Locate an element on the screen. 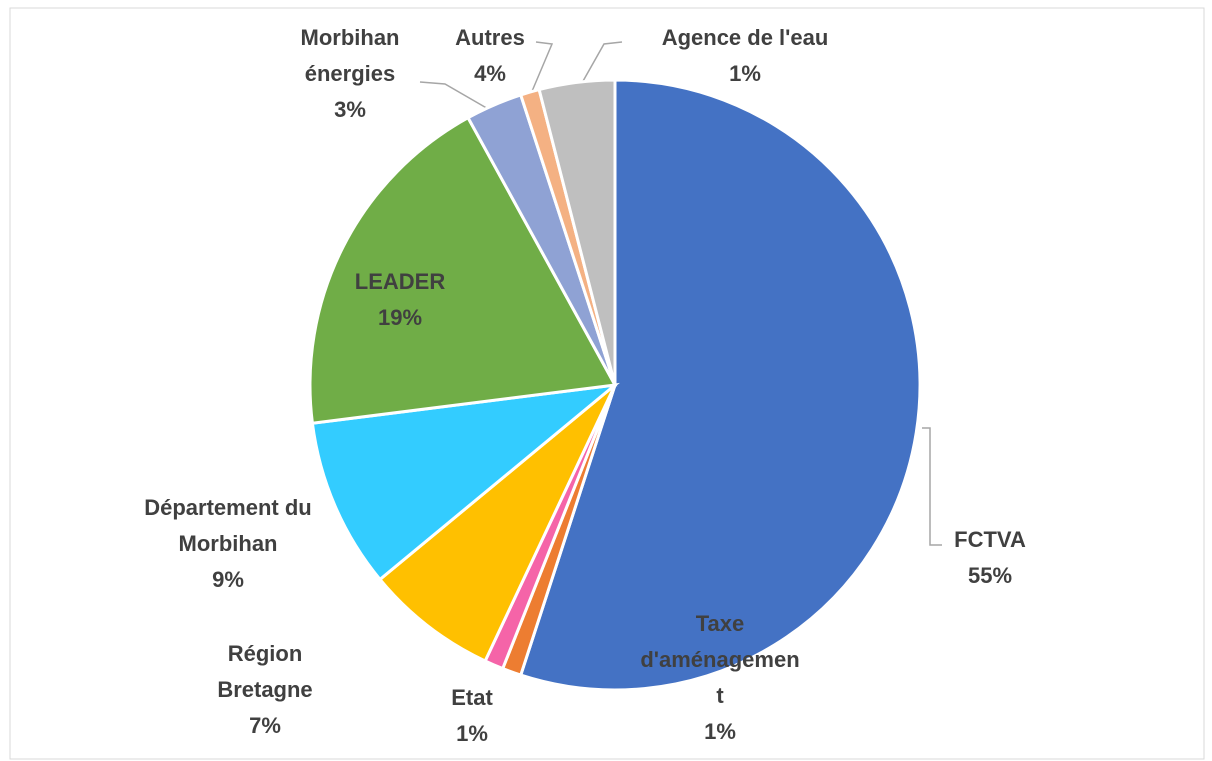 This screenshot has height=761, width=1212. value-label: 3% is located at coordinates (350, 109).